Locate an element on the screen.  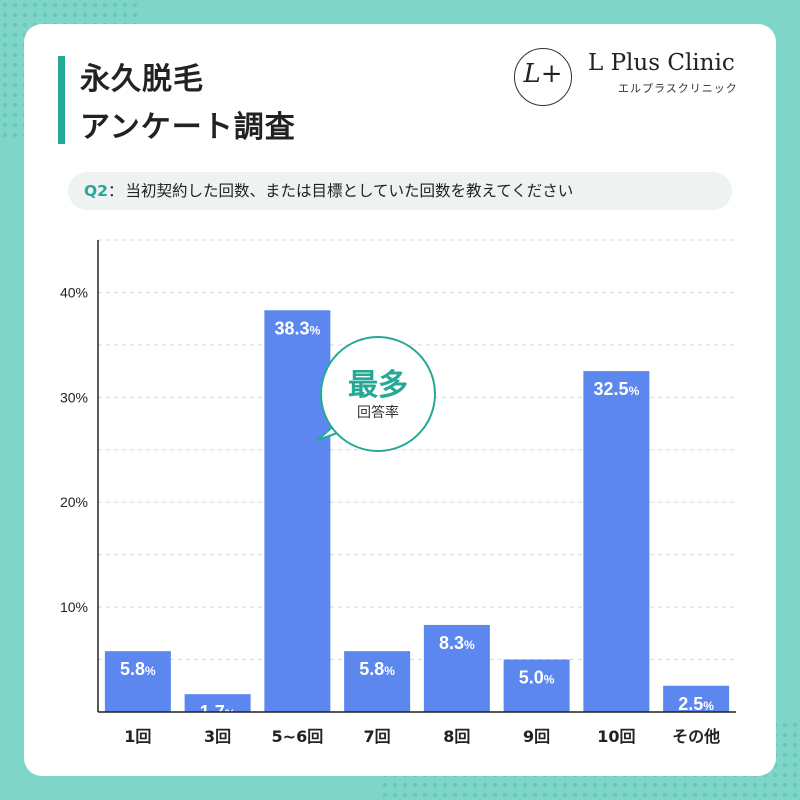
question-pill: Q2： 当初契約した回数、または目標としていた回数を教えてください is located at coordinates (400, 191).